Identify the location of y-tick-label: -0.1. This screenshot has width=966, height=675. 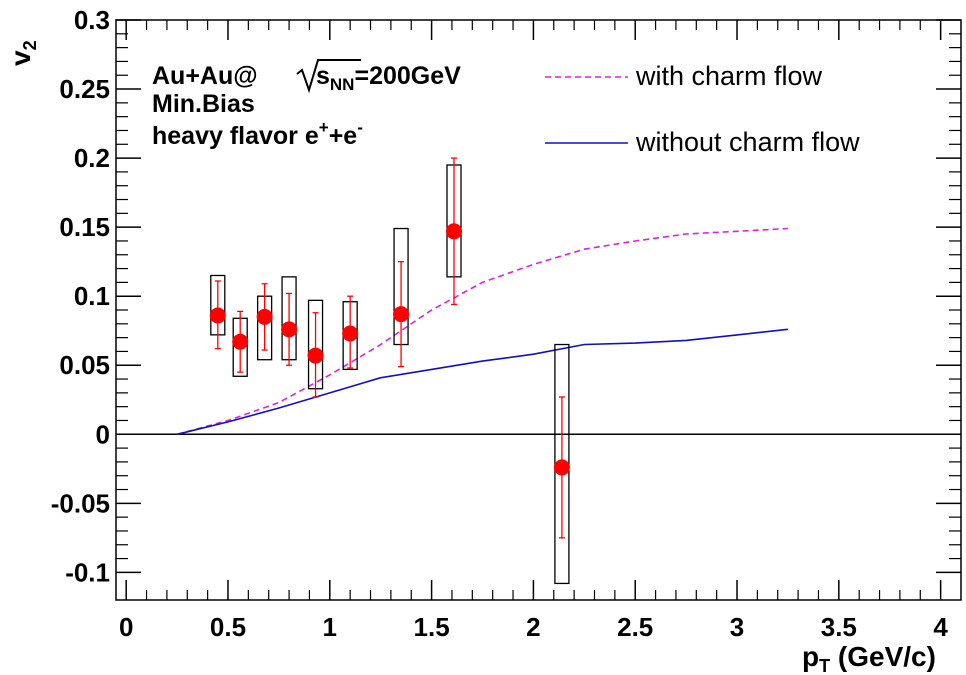
(87, 572).